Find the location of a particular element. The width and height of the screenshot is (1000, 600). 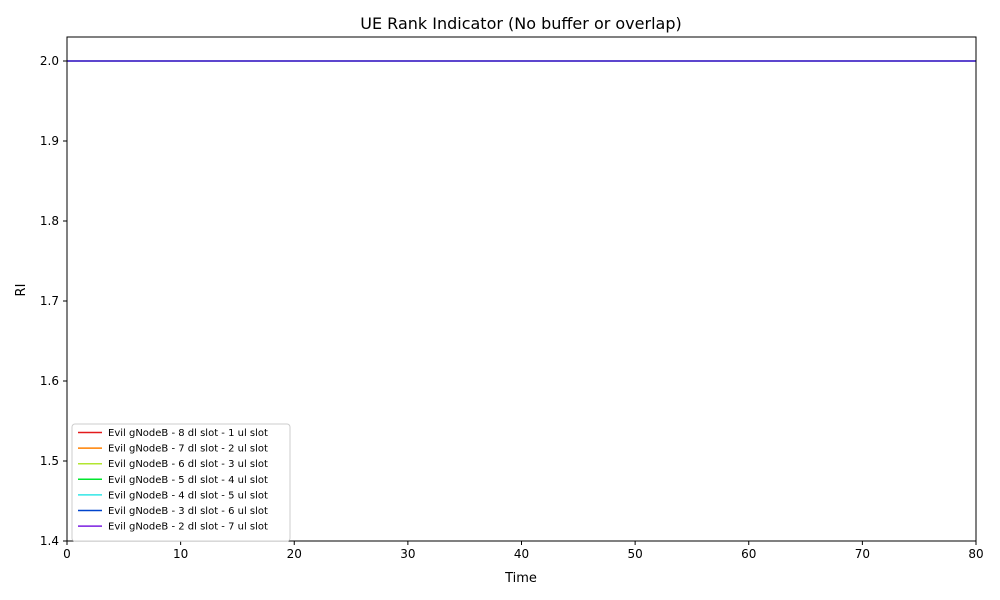

legend-box is located at coordinates (181, 482).